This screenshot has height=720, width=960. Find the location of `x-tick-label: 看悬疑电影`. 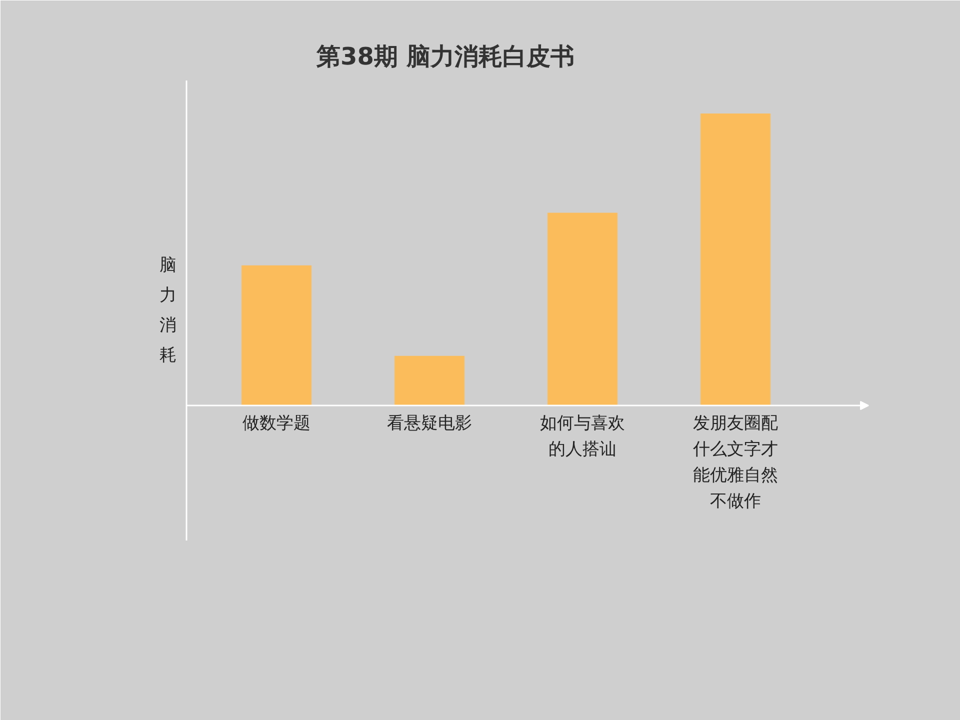

x-tick-label: 看悬疑电影 is located at coordinates (429, 424).